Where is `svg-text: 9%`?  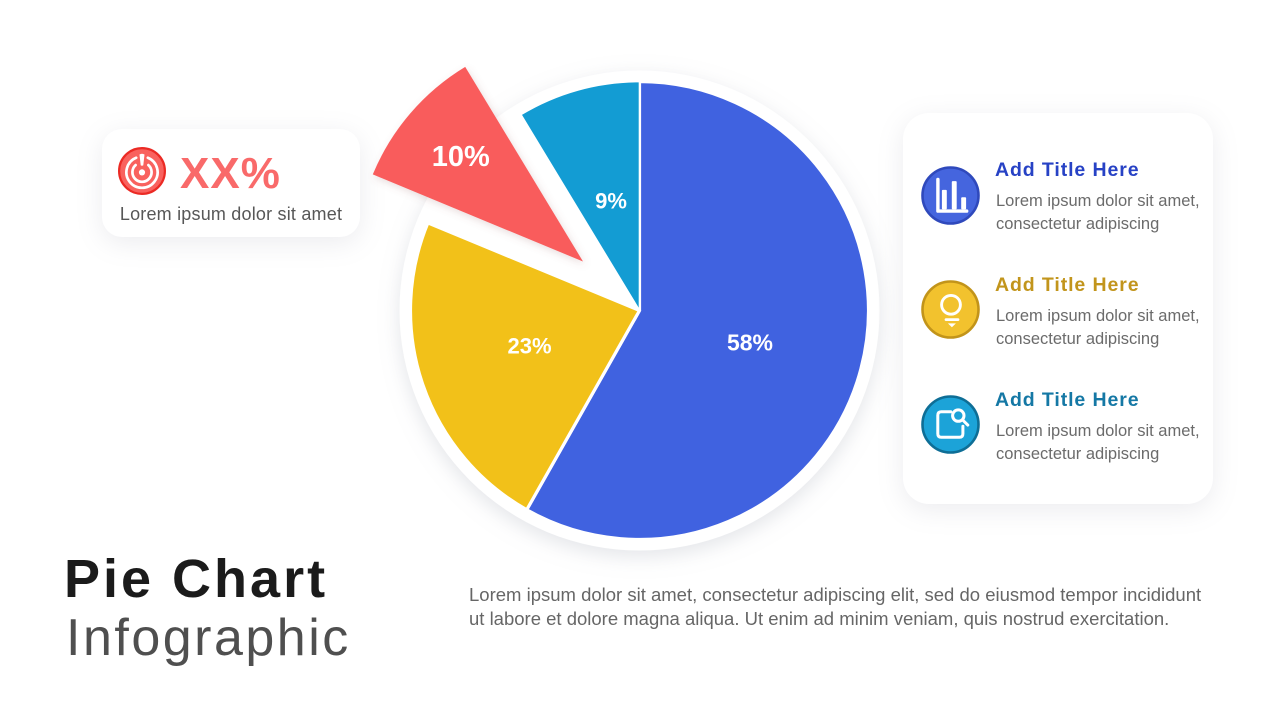 svg-text: 9% is located at coordinates (611, 201).